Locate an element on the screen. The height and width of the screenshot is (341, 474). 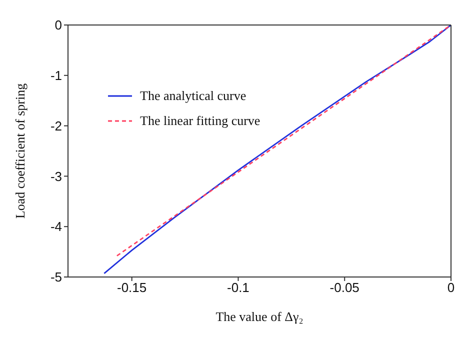
x-tick-label: -0.1 is located at coordinates (238, 288).